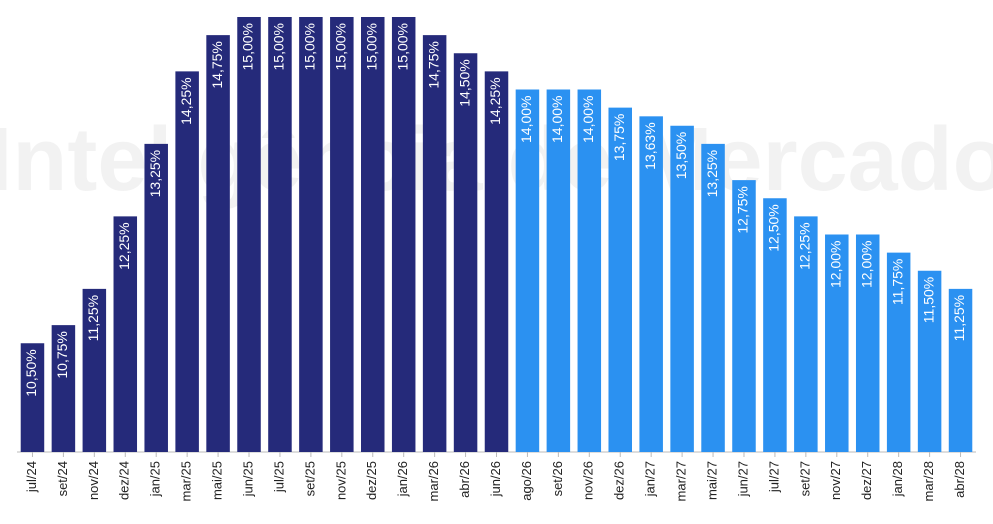 The width and height of the screenshot is (993, 524). What do you see at coordinates (526, 481) in the screenshot?
I see `x-tick-label: ago/26` at bounding box center [526, 481].